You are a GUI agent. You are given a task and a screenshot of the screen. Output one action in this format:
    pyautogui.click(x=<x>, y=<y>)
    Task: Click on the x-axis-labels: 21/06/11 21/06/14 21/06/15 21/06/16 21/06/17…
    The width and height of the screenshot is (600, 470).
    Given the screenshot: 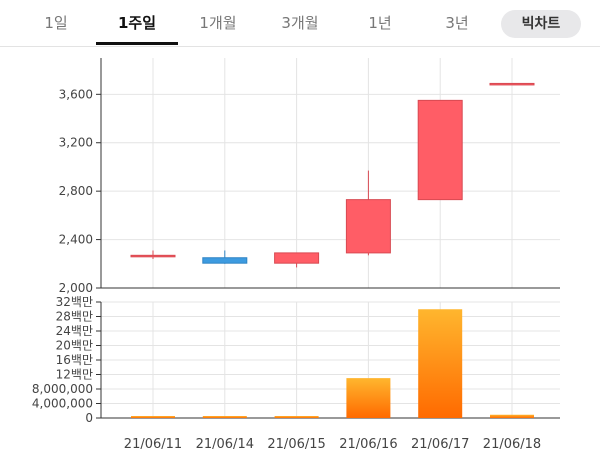 What is the action you would take?
    pyautogui.click(x=332, y=444)
    